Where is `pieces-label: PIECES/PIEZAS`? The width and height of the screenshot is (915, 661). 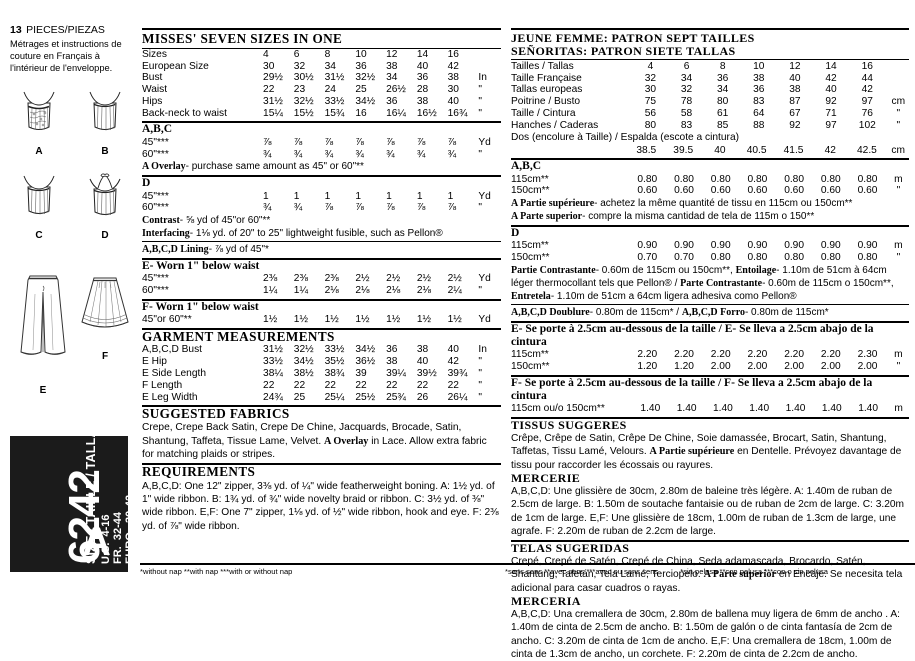
pieces-label: PIECES/PIEZAS is located at coordinates (65, 30).